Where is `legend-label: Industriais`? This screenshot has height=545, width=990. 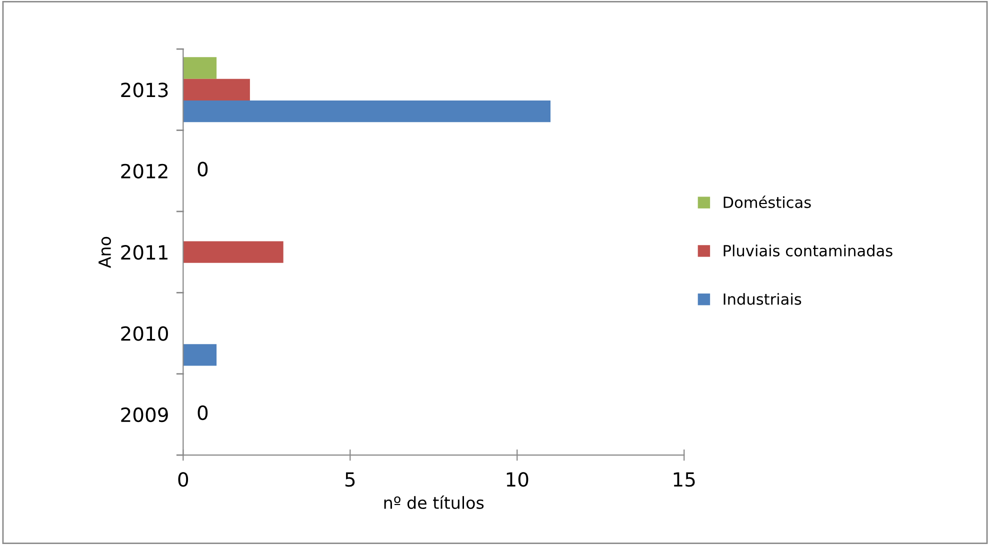 legend-label: Industriais is located at coordinates (763, 299).